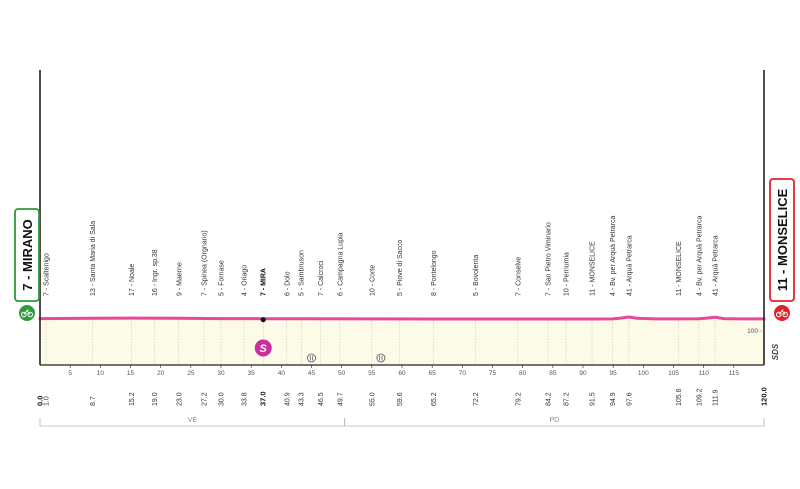  I want to click on waypoint-km-label: 109.2, so click(699, 397).